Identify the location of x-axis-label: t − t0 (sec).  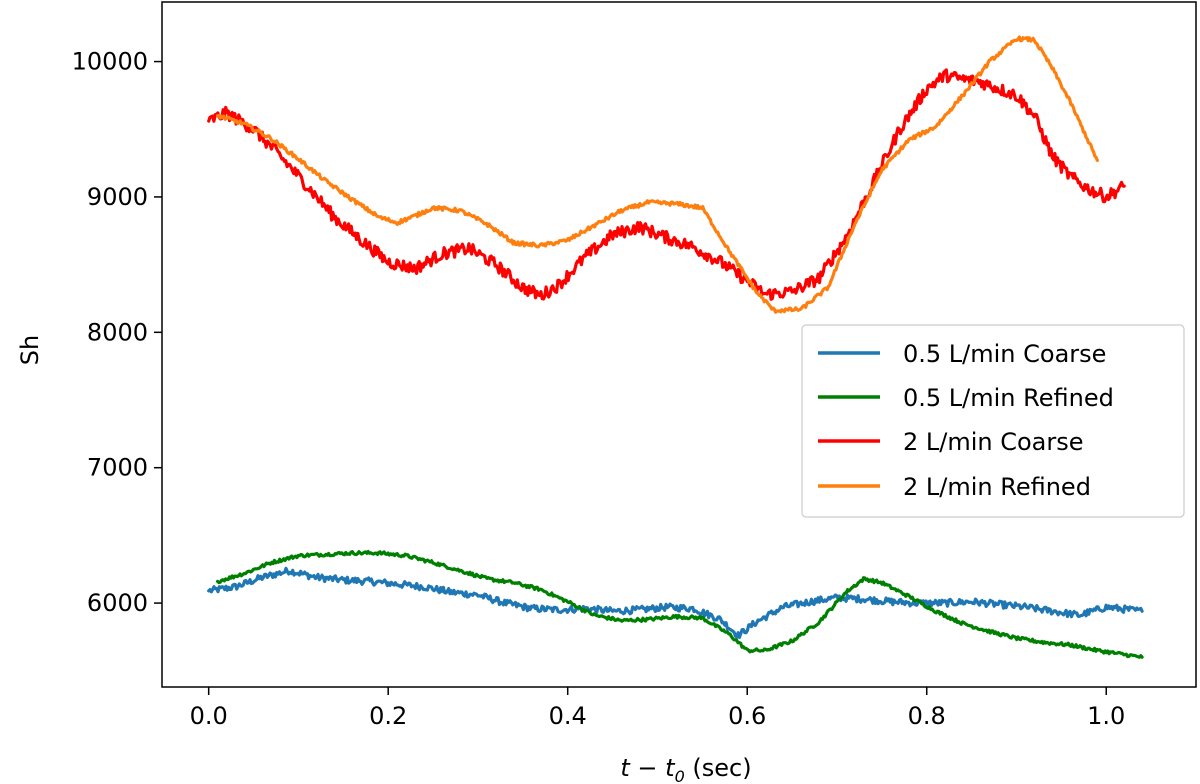
(685, 769).